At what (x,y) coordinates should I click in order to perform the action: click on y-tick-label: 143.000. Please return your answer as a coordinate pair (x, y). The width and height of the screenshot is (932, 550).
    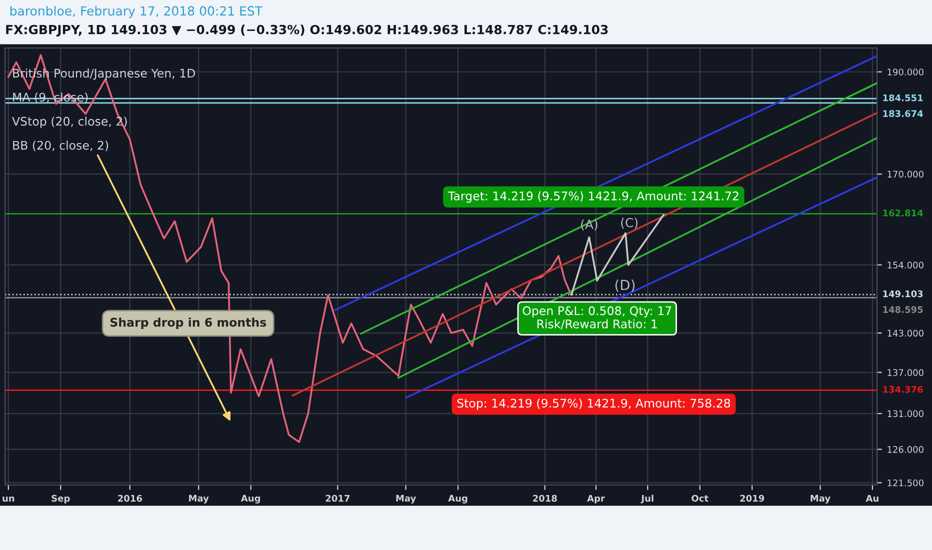
    Looking at the image, I should click on (906, 333).